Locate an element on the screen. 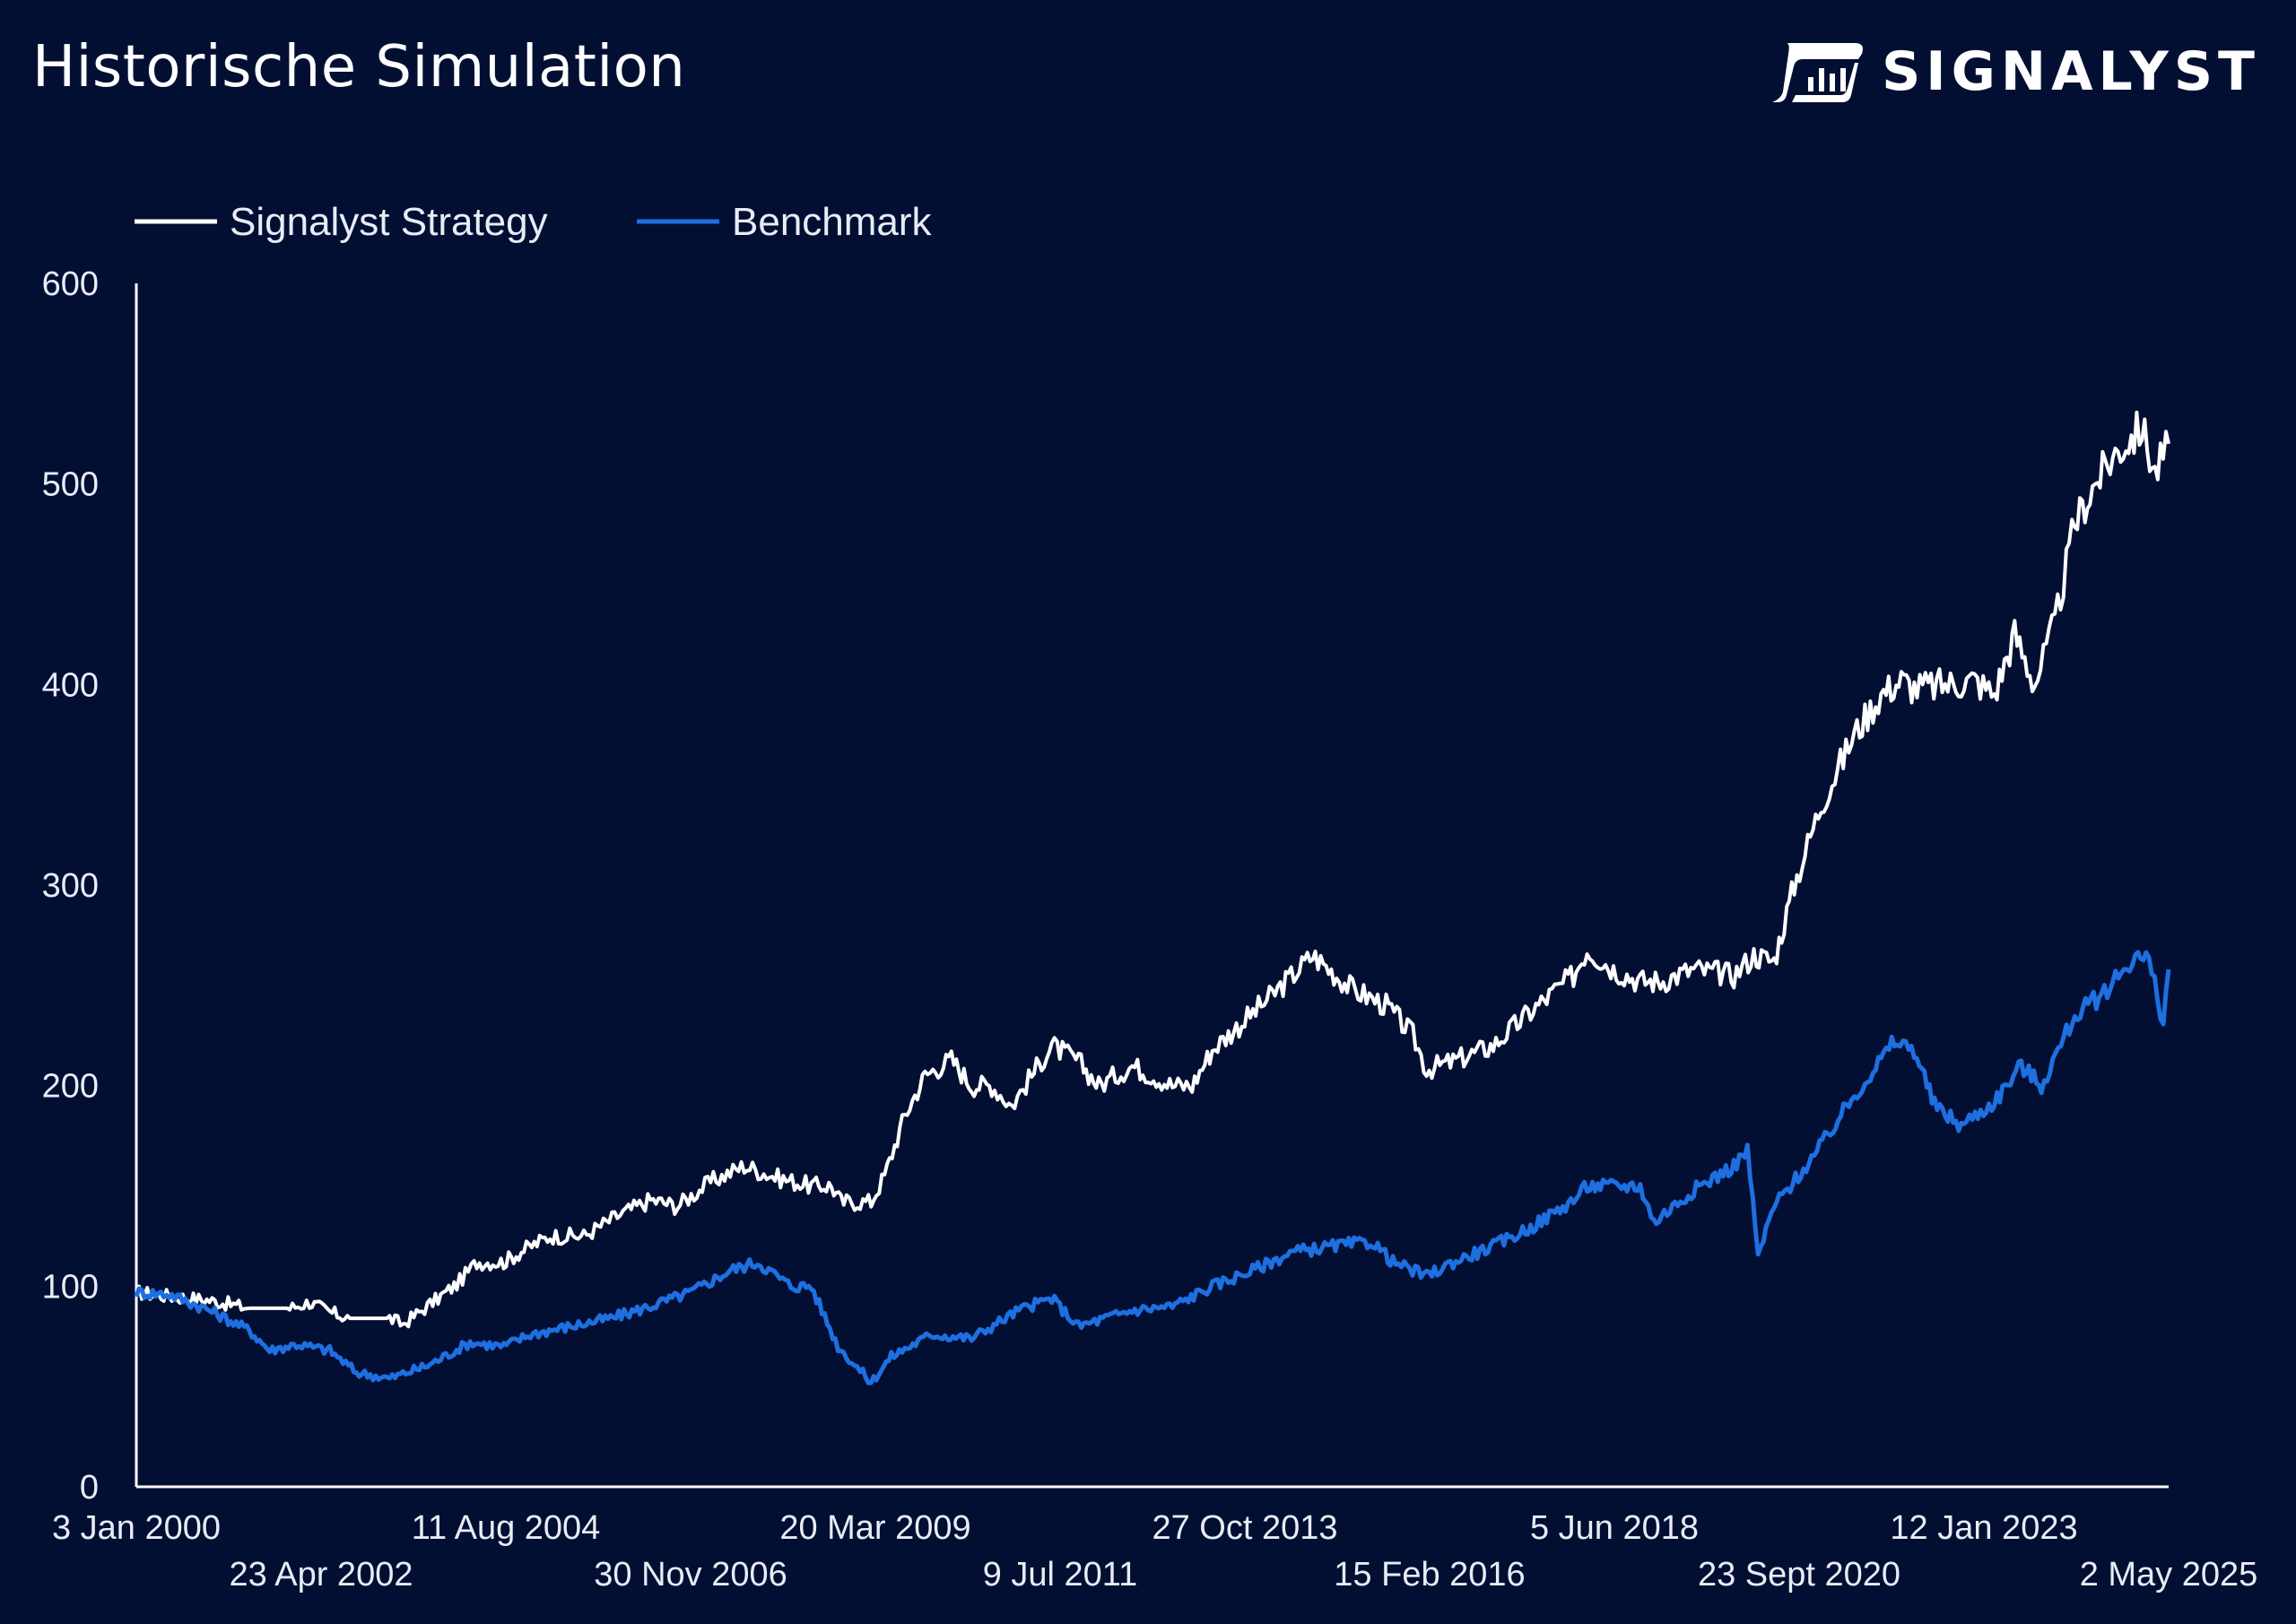 This screenshot has width=2296, height=1624. x-tick-label: 12 Jan 2023 is located at coordinates (1983, 1528).